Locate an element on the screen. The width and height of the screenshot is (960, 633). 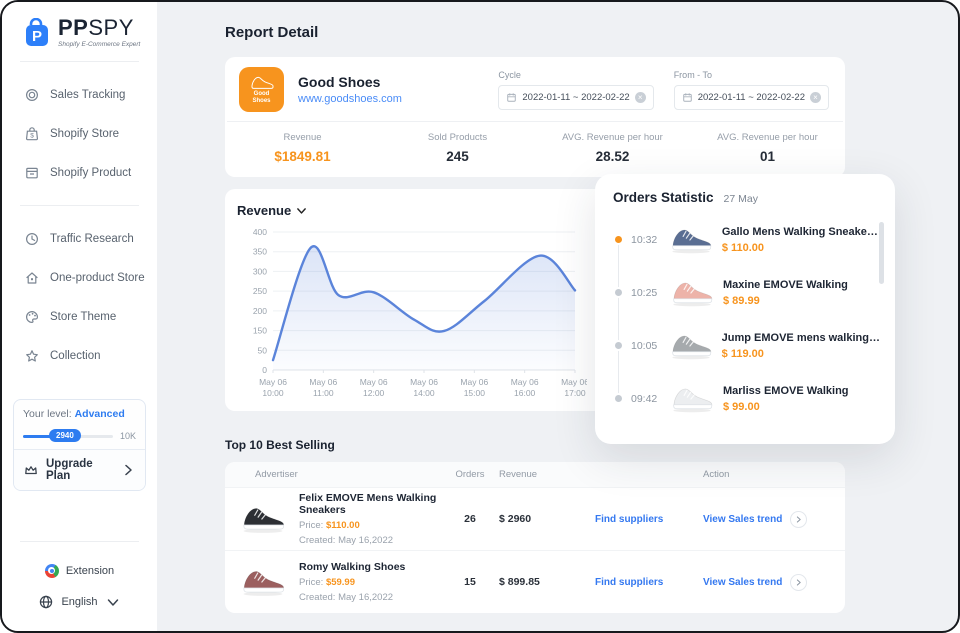
store-bag-icon: $ is located at coordinates (32, 134).